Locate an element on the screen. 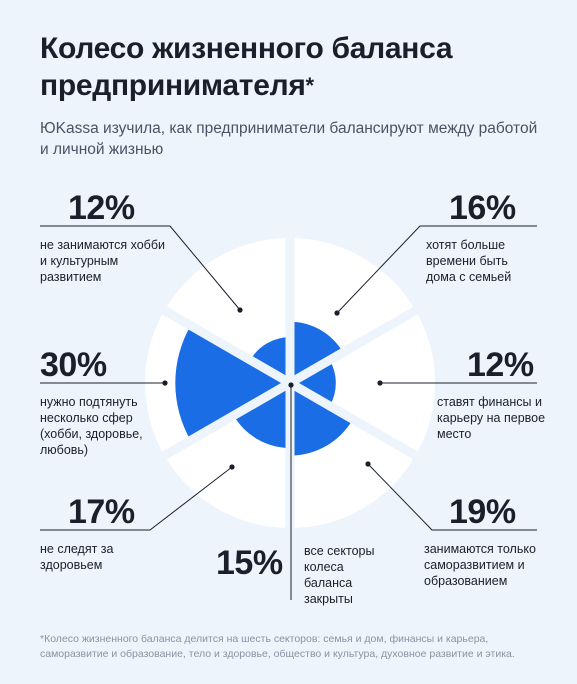 This screenshot has width=577, height=684. leader-hobby is located at coordinates (140, 268).